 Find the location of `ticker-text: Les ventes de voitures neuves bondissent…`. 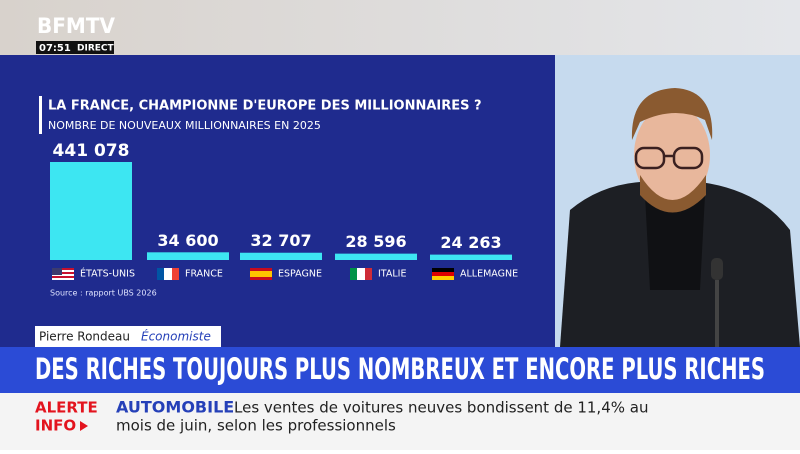

ticker-text: Les ventes de voitures neuves bondissent… is located at coordinates (441, 408).